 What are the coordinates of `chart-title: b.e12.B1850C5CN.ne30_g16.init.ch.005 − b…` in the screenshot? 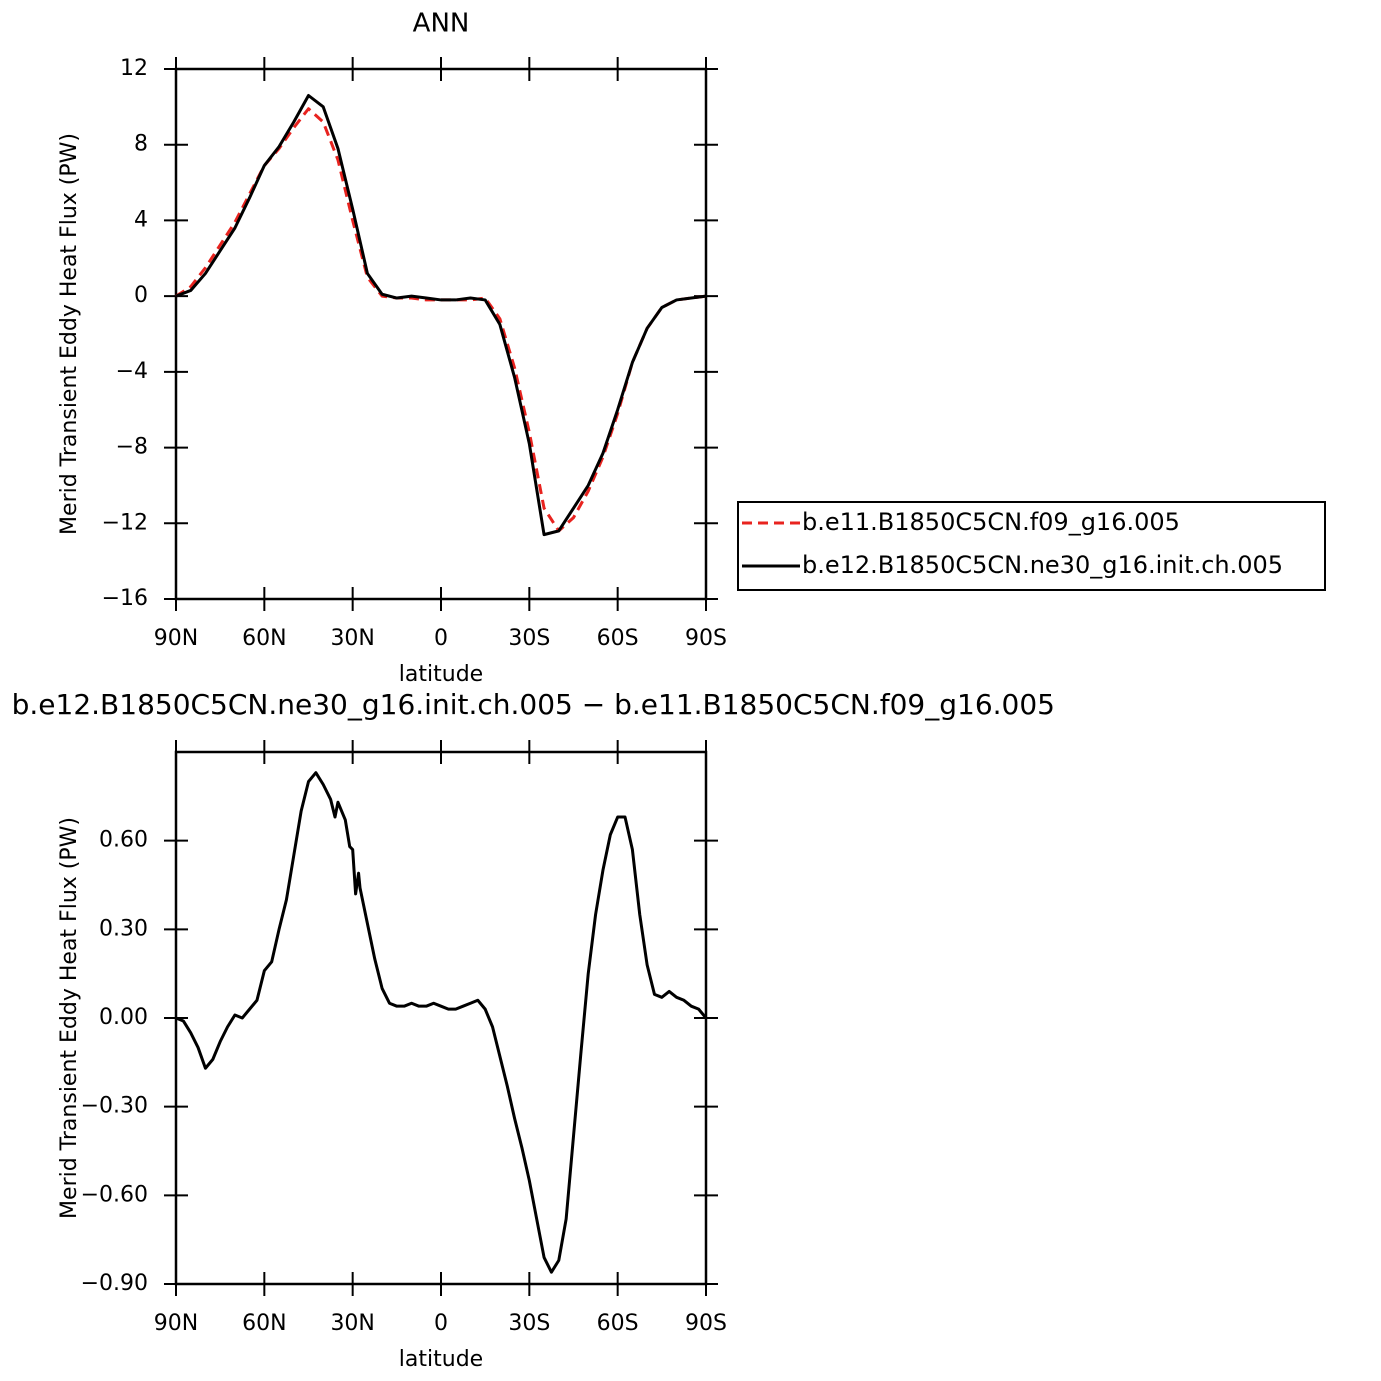 It's located at (533, 704).